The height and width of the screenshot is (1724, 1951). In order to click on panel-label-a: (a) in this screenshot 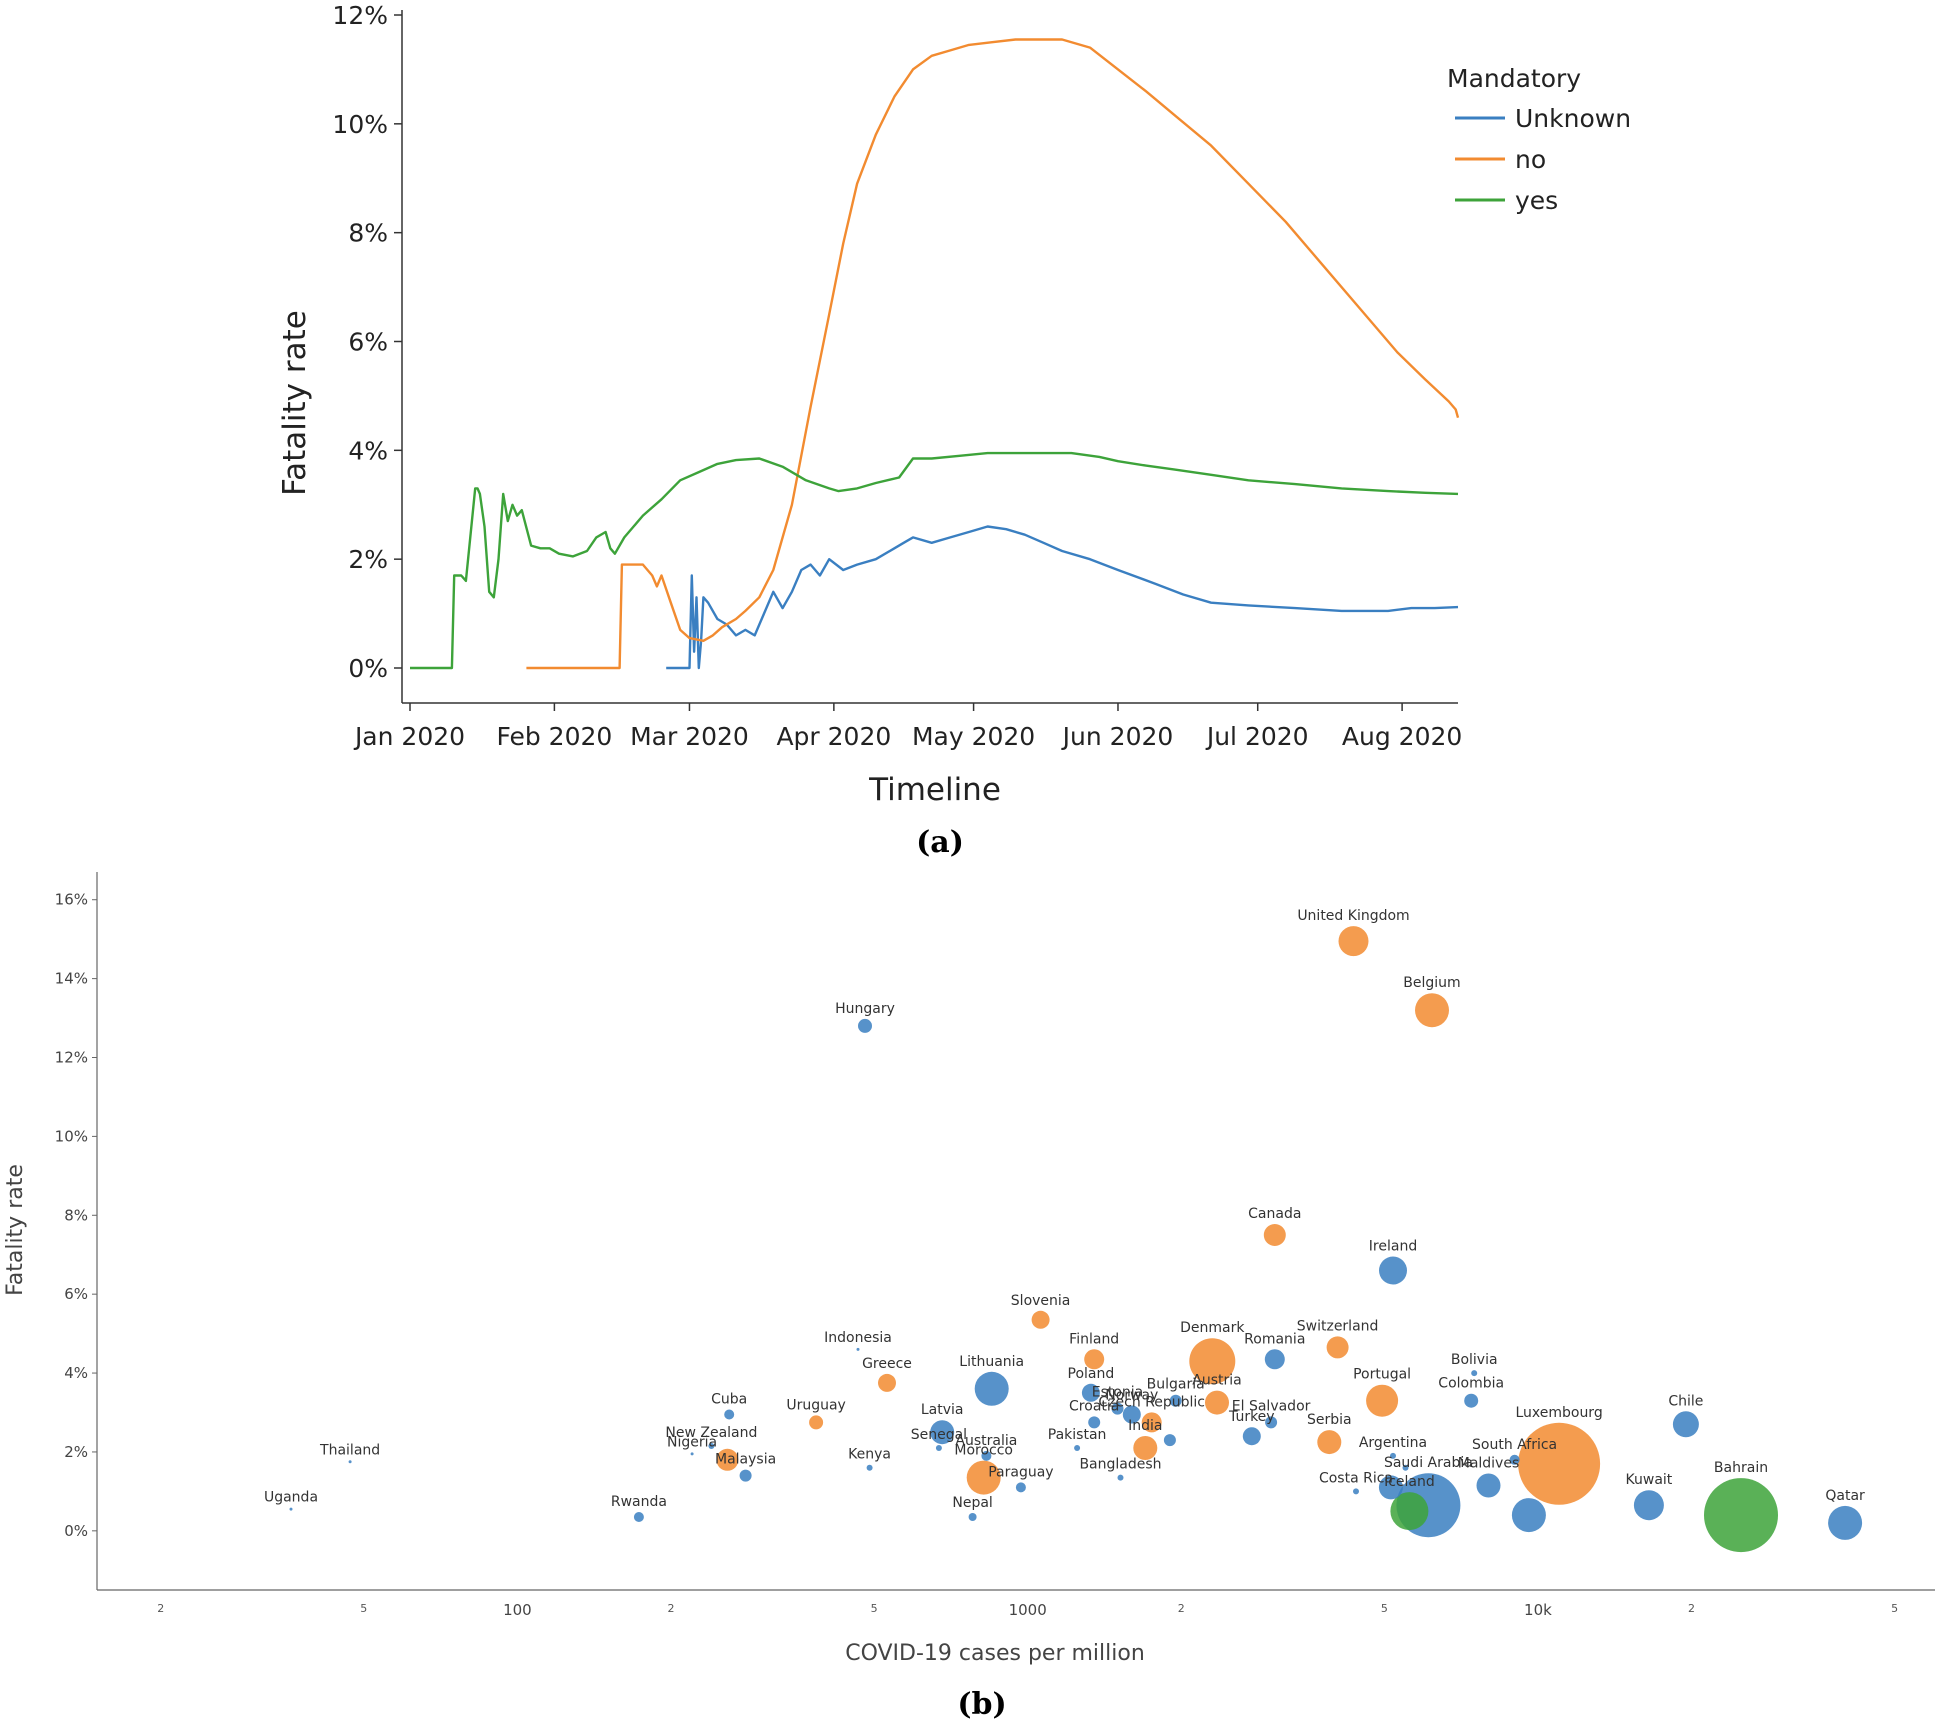, I will do `click(940, 842)`.